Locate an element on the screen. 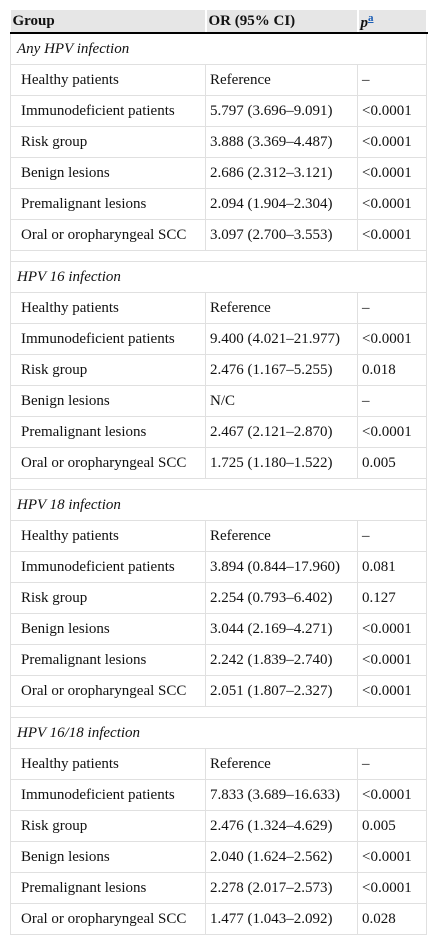 This screenshot has height=938, width=436. or-cell: 1.725 (1.180–1.522) is located at coordinates (281, 463).